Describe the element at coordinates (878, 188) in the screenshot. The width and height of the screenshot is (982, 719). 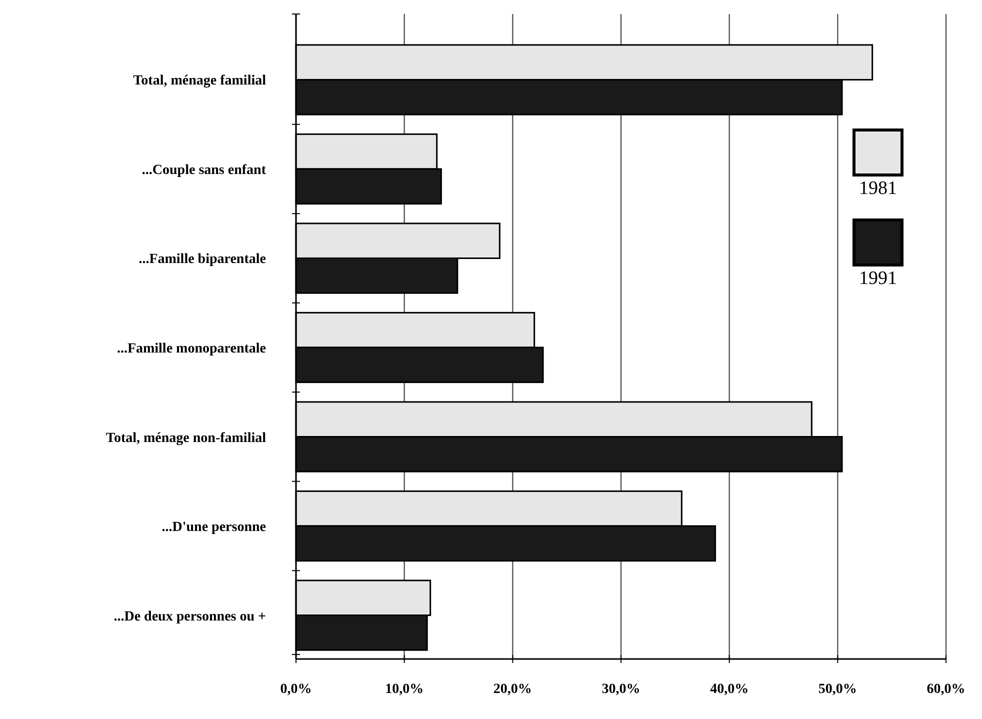
I see `legend-label: 1981` at that location.